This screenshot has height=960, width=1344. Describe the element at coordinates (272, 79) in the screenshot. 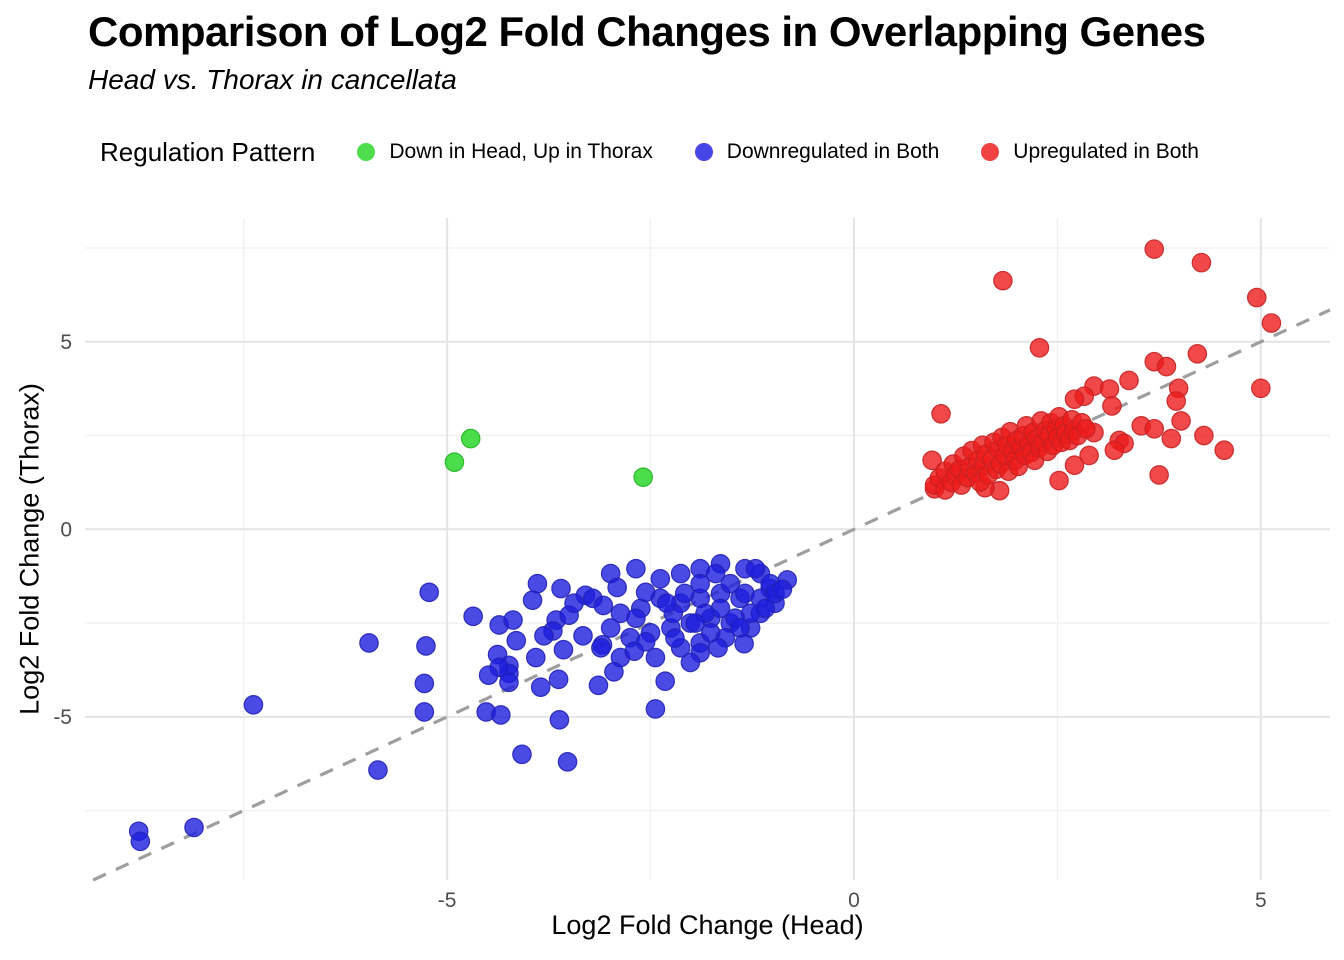

I see `chart-subtitle: Head vs. Thorax in cancellata` at that location.